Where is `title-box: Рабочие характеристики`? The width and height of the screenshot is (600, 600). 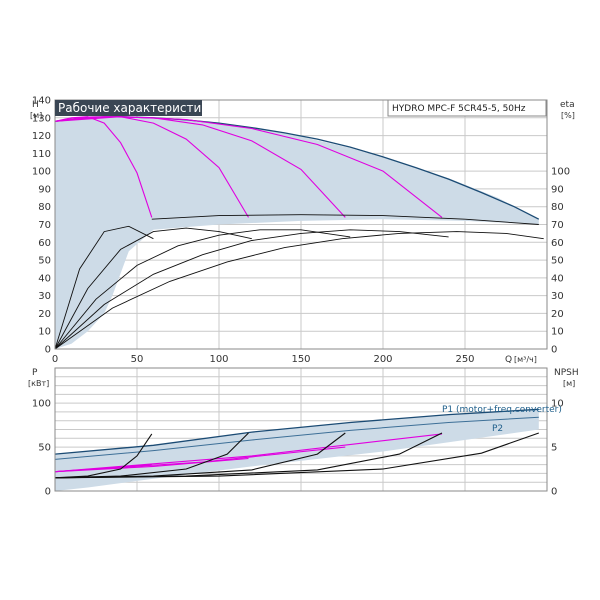
title-box: Рабочие характеристики is located at coordinates (135, 108).